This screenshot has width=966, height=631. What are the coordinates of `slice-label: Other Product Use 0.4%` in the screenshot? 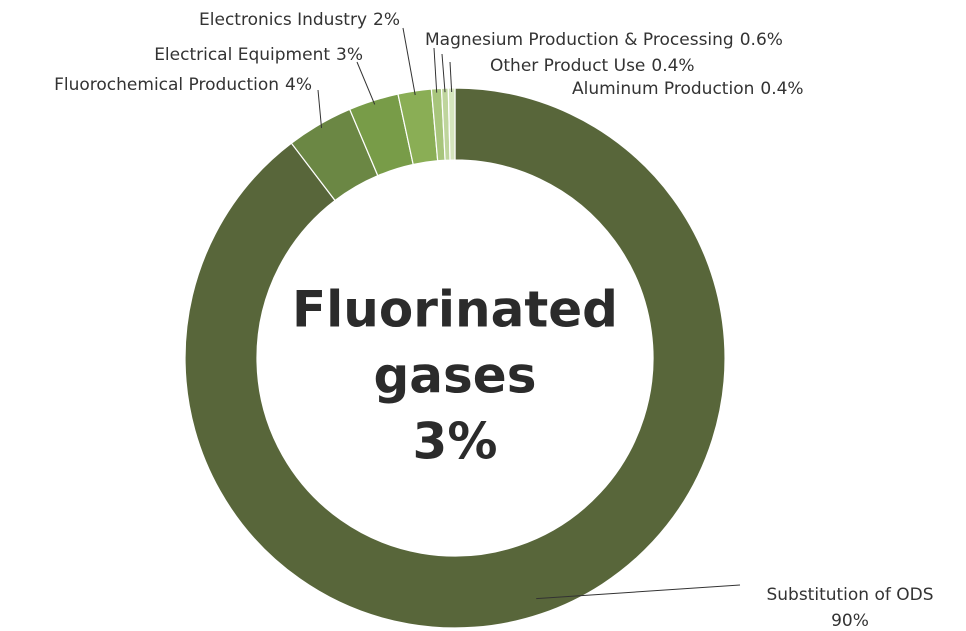 It's located at (592, 66).